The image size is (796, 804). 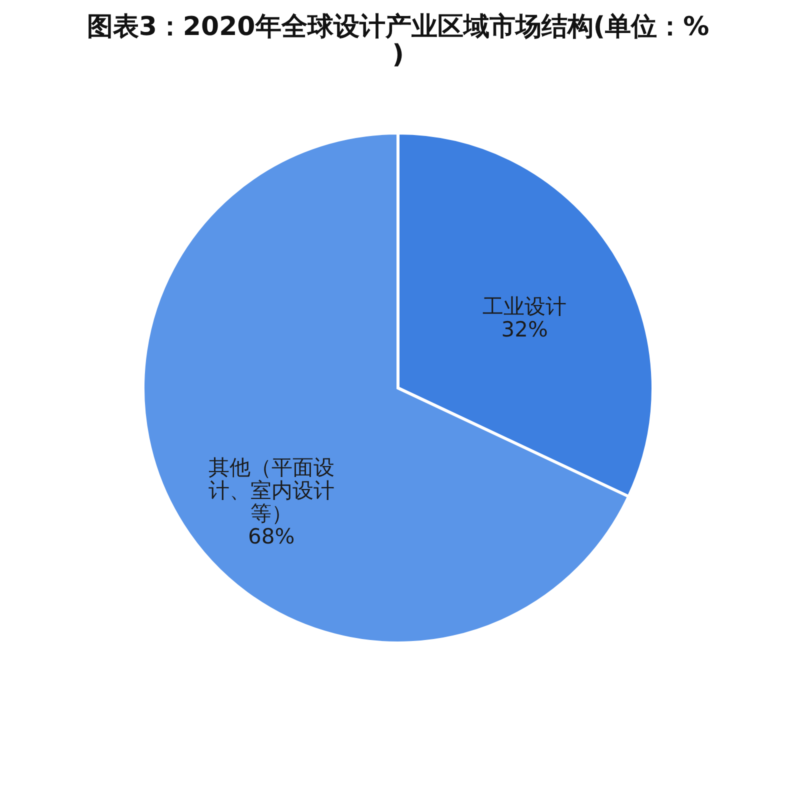 I want to click on slice-label: 其他（平面设计、室内设计等）, so click(x=271, y=490).